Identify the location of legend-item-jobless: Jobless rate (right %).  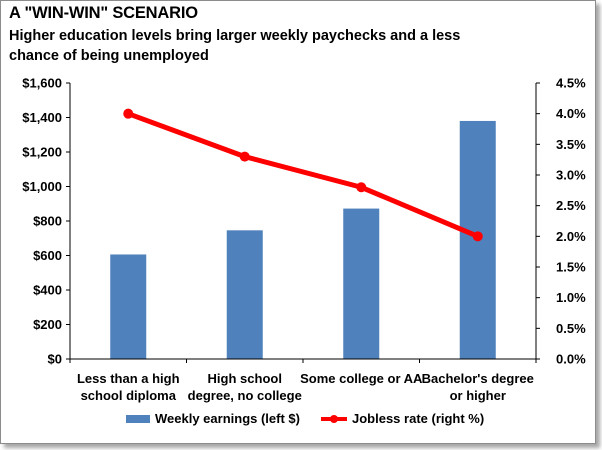
(402, 418).